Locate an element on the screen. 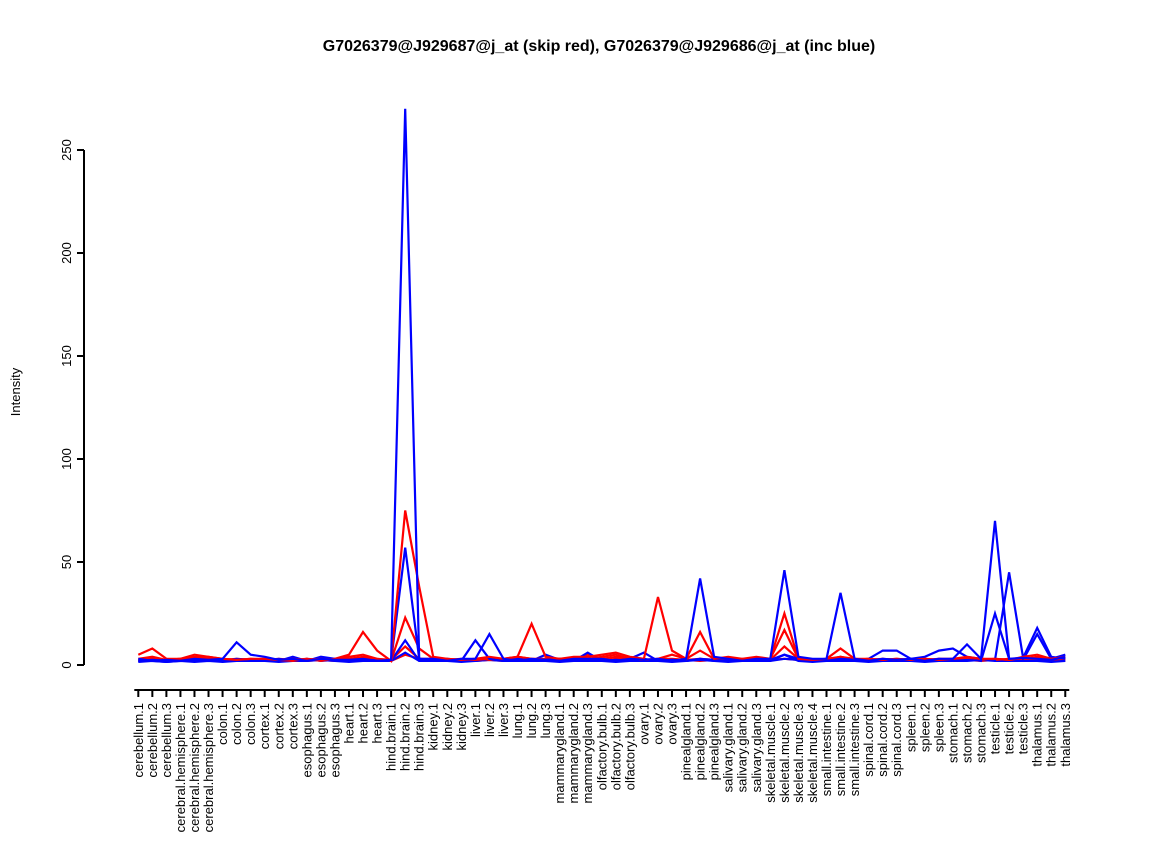 The height and width of the screenshot is (864, 1152). x-tick-label: cortex.1 is located at coordinates (264, 726).